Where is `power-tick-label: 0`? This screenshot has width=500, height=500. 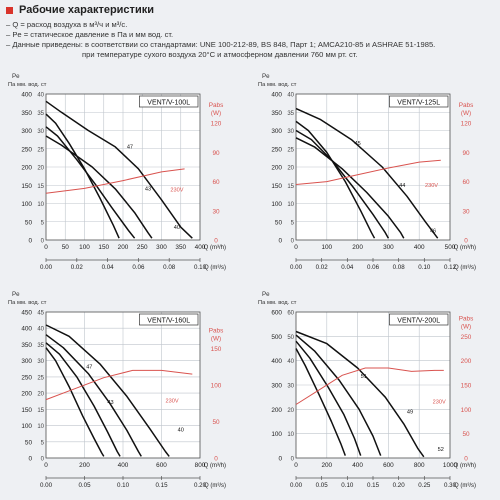
power-tick-label: 0 is located at coordinates (216, 241).